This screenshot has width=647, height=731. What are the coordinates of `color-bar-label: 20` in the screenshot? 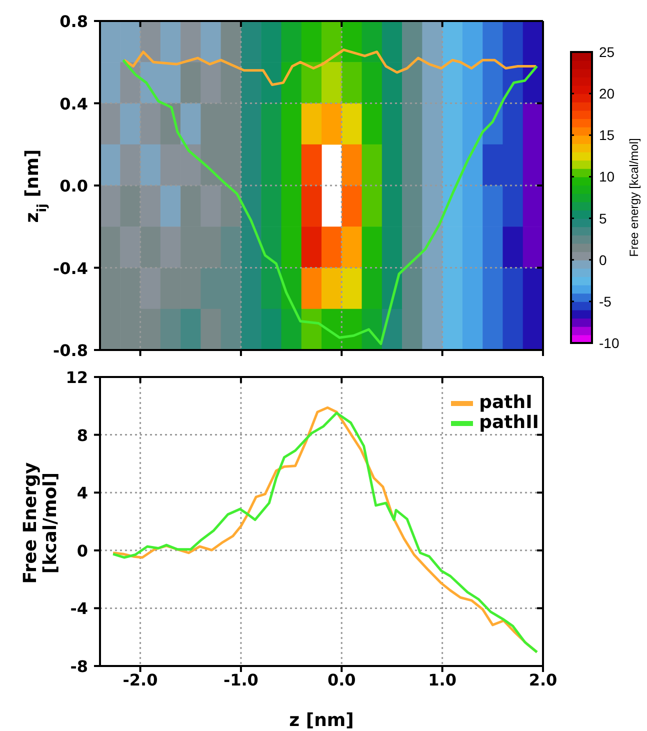 It's located at (607, 94).